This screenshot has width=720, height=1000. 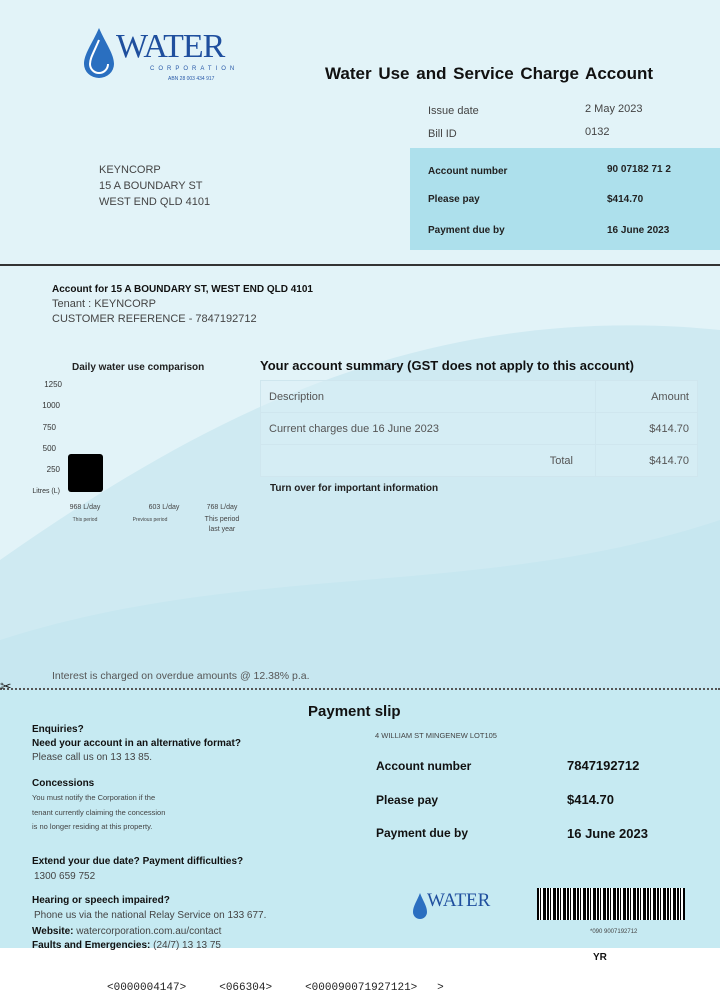 What do you see at coordinates (101, 900) in the screenshot?
I see `hearing-heading: Hearing or speech impaired?` at bounding box center [101, 900].